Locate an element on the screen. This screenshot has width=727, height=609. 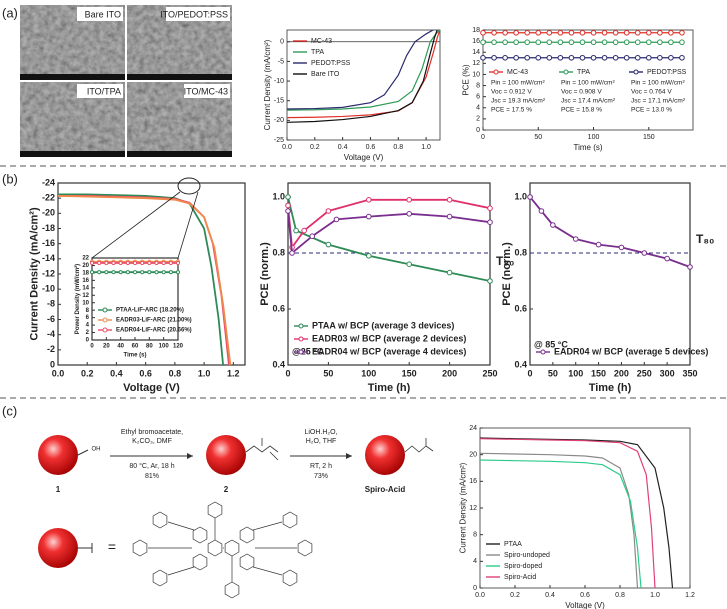
legend-detail: Voc = 0.912 V is located at coordinates (511, 92).